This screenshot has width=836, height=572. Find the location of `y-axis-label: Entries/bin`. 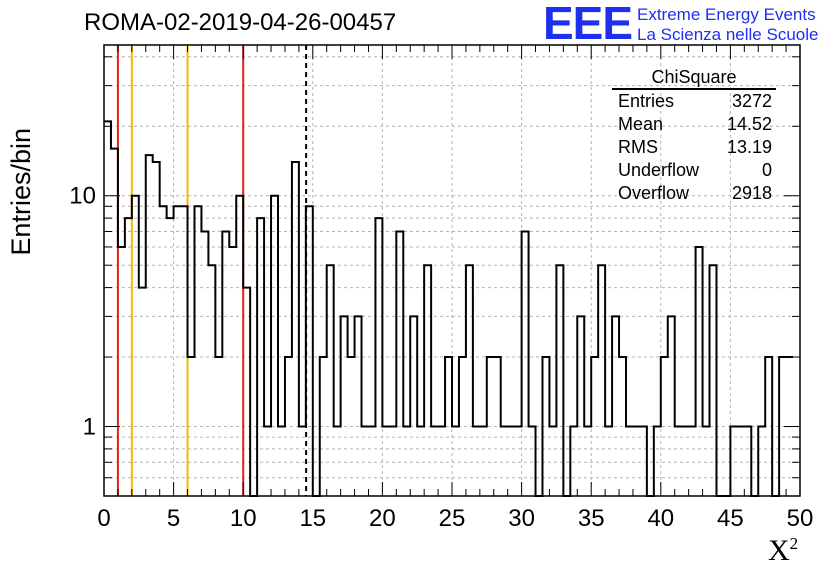

y-axis-label: Entries/bin is located at coordinates (21, 192).